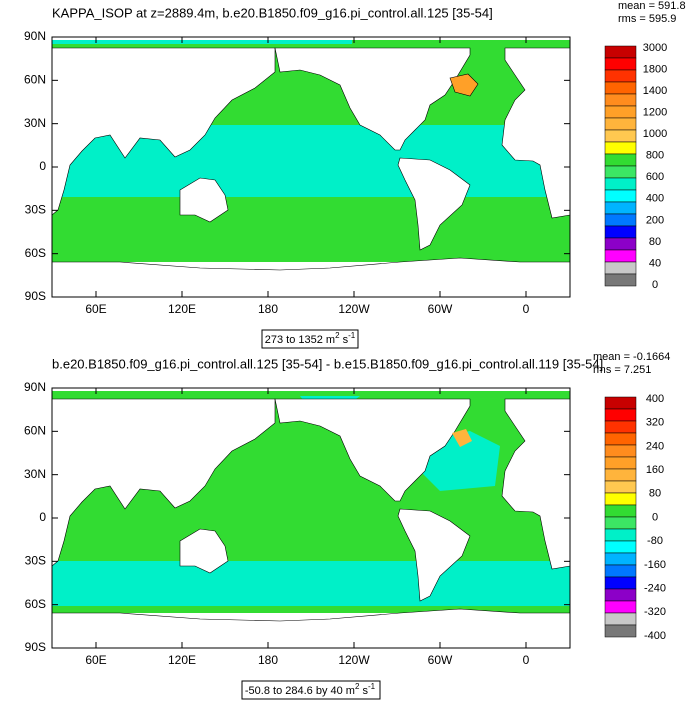 The height and width of the screenshot is (705, 700). Describe the element at coordinates (655, 541) in the screenshot. I see `colorbar-label: -80` at that location.